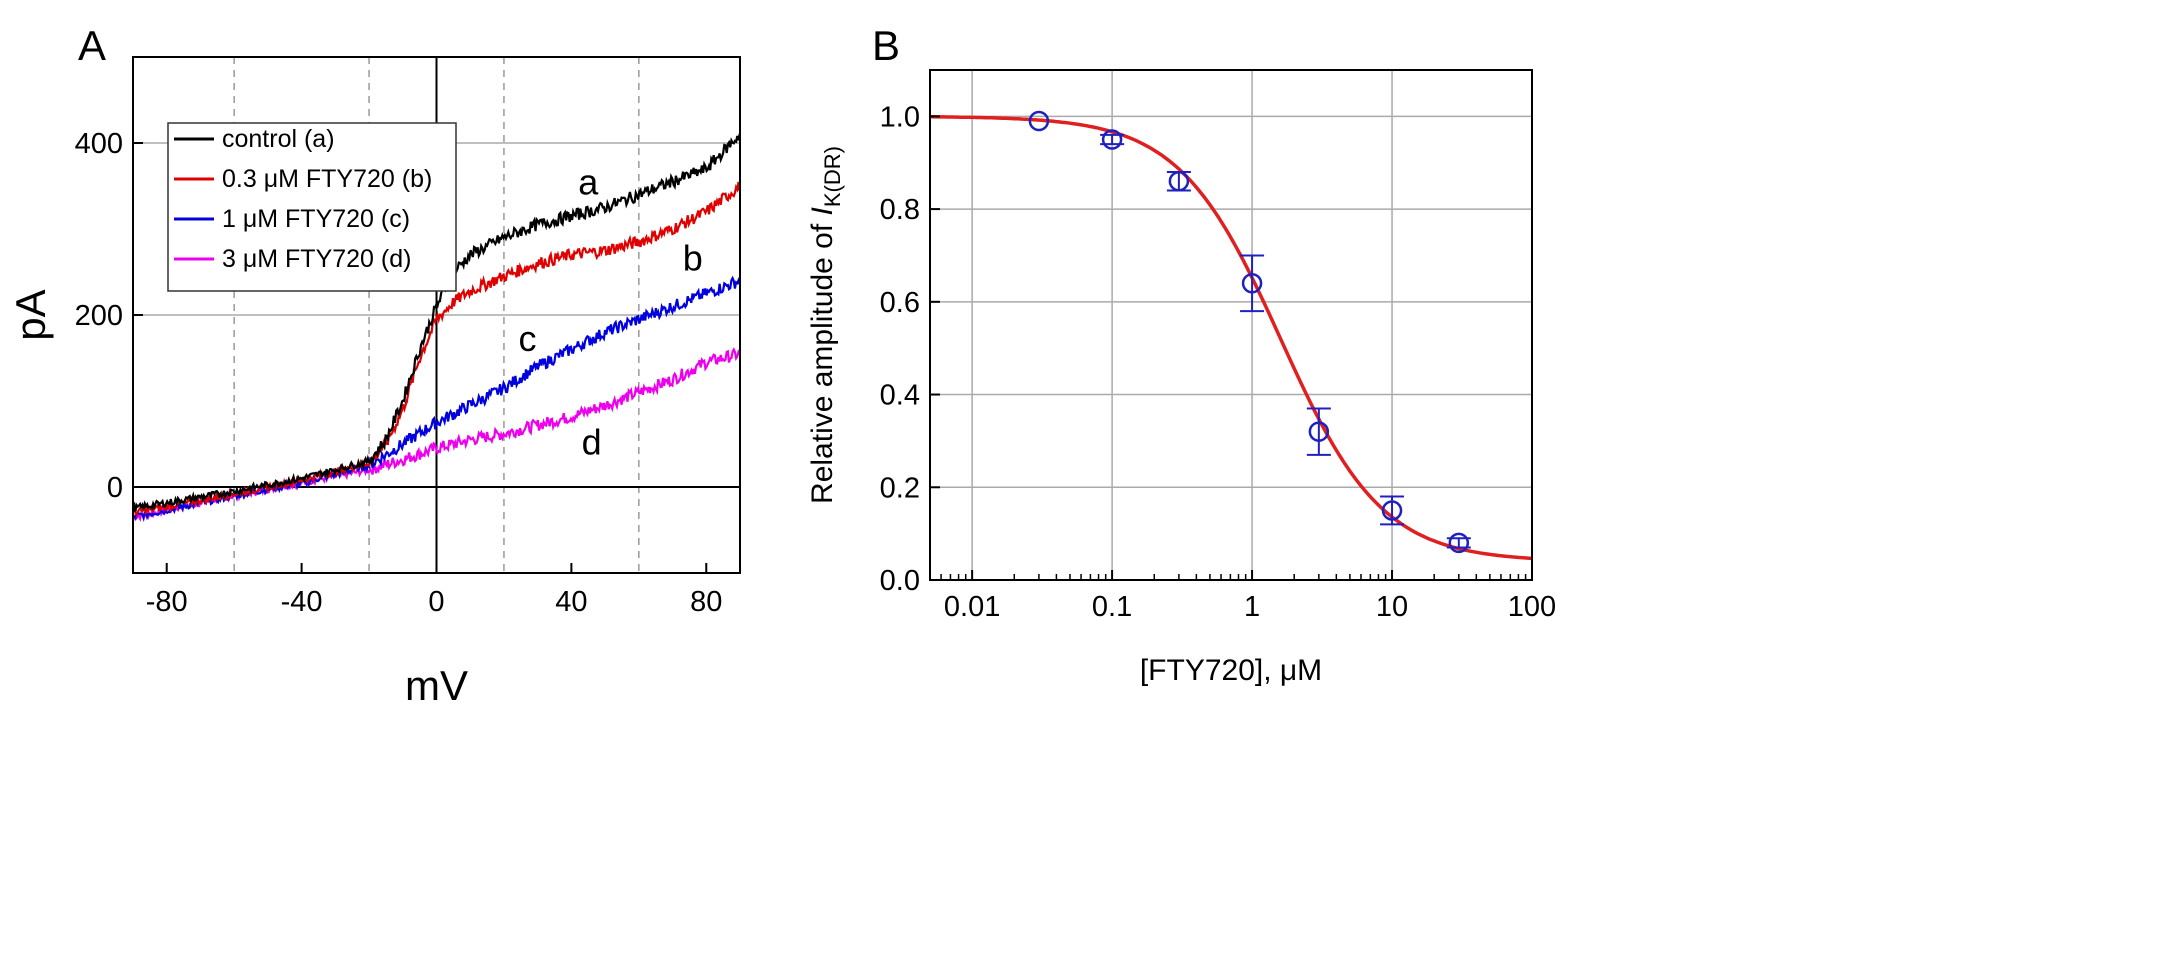 The height and width of the screenshot is (957, 2171). Describe the element at coordinates (1249, 332) in the screenshot. I see `panel-b-data-points` at that location.